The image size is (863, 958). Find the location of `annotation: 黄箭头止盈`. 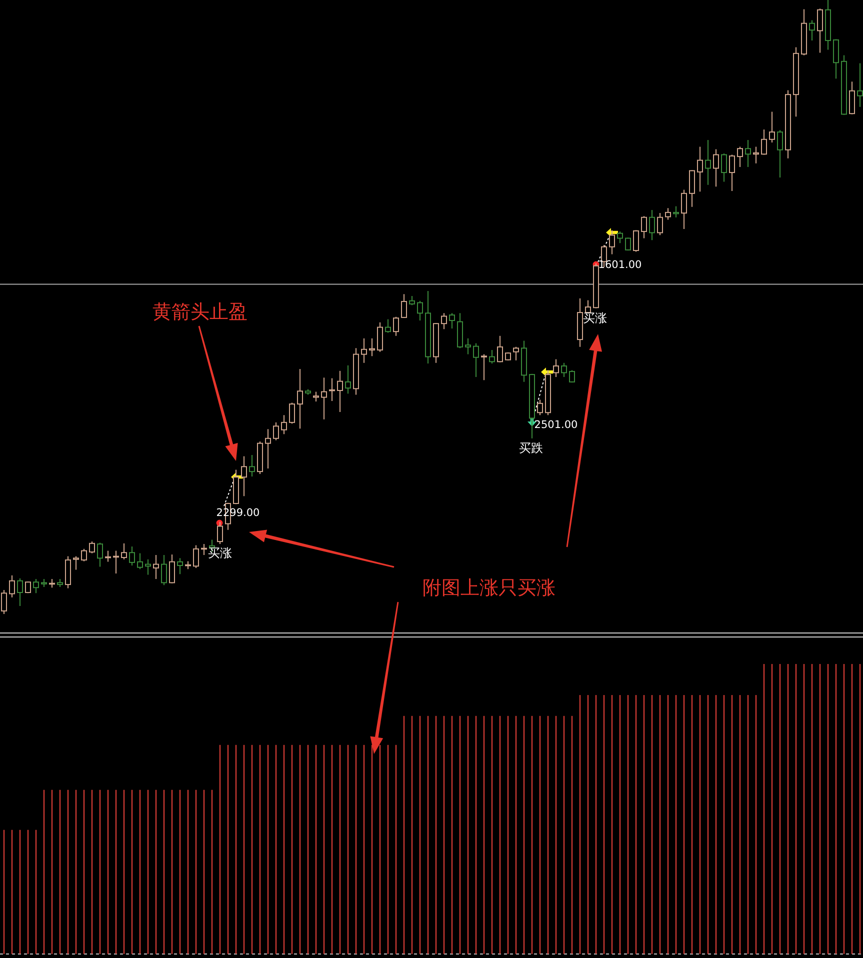

annotation: 黄箭头止盈 is located at coordinates (200, 312).